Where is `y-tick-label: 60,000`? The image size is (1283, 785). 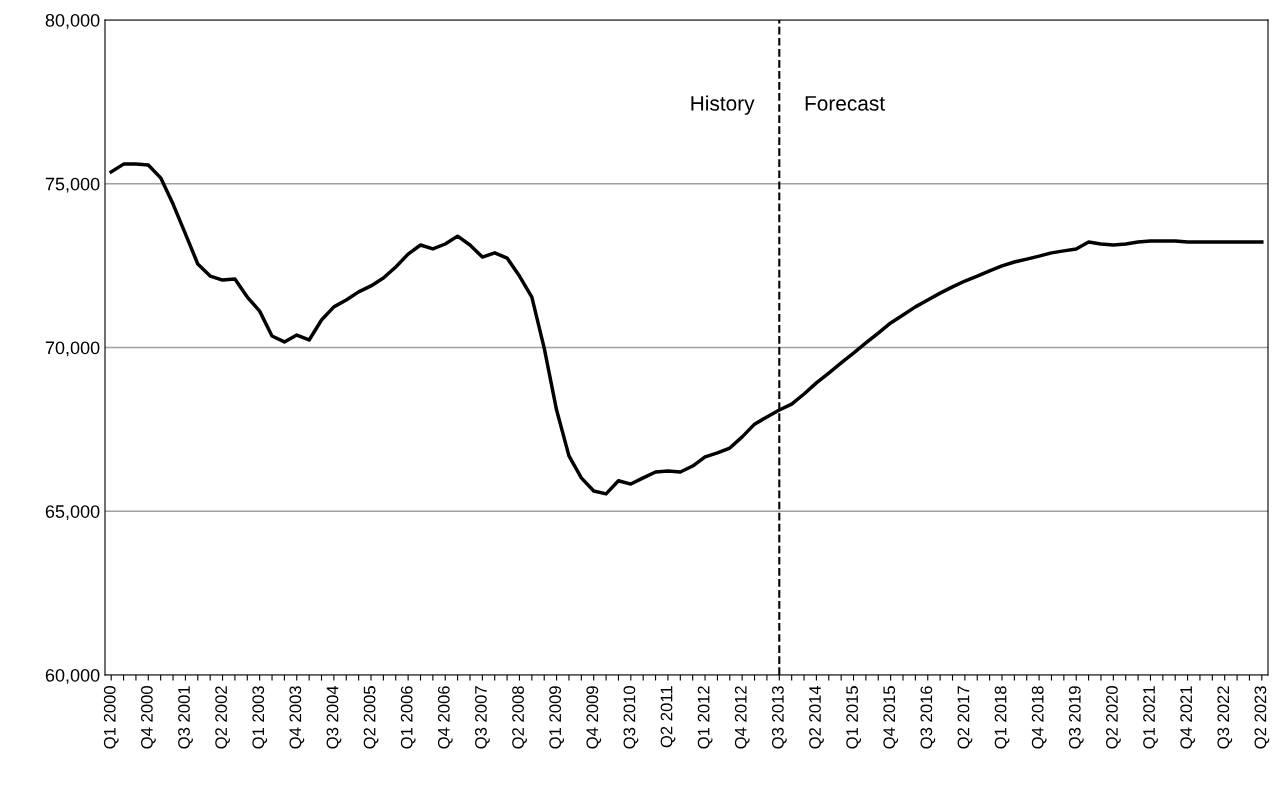 y-tick-label: 60,000 is located at coordinates (72, 676).